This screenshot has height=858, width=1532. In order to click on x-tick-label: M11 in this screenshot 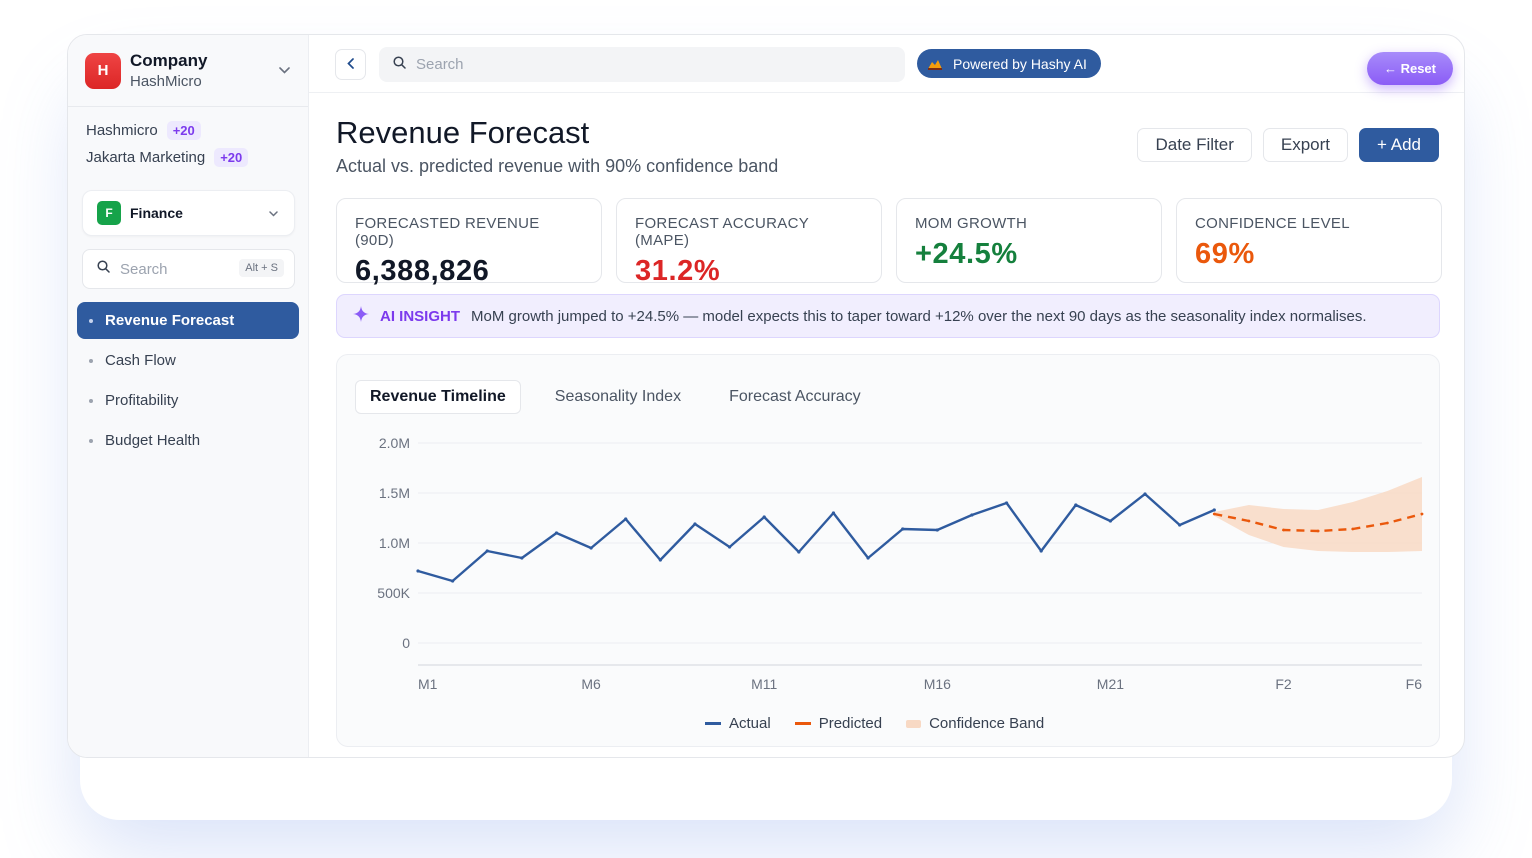, I will do `click(764, 684)`.